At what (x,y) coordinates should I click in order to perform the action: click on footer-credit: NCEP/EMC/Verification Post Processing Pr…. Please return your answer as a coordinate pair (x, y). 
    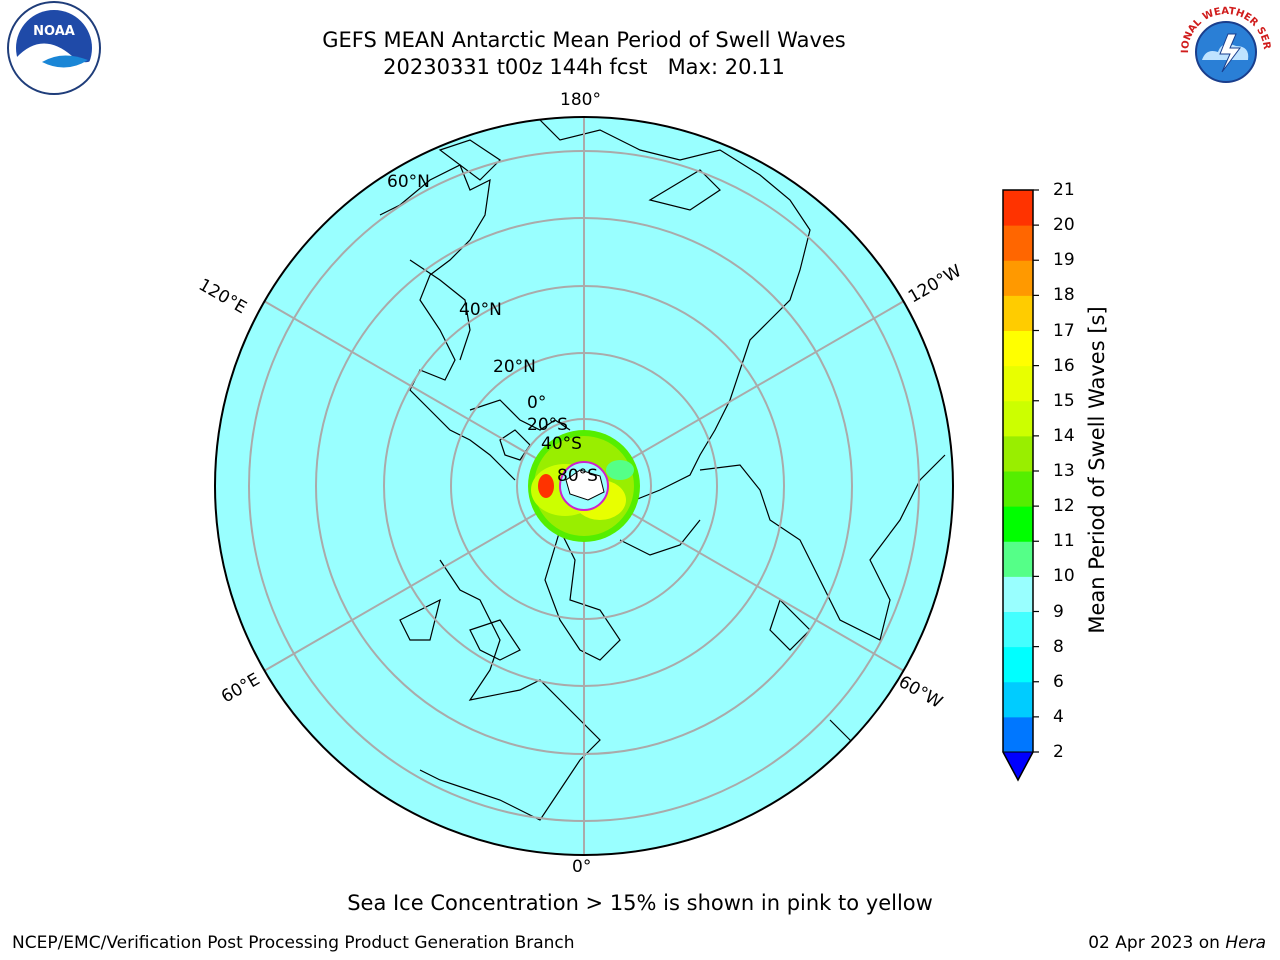
    Looking at the image, I should click on (293, 943).